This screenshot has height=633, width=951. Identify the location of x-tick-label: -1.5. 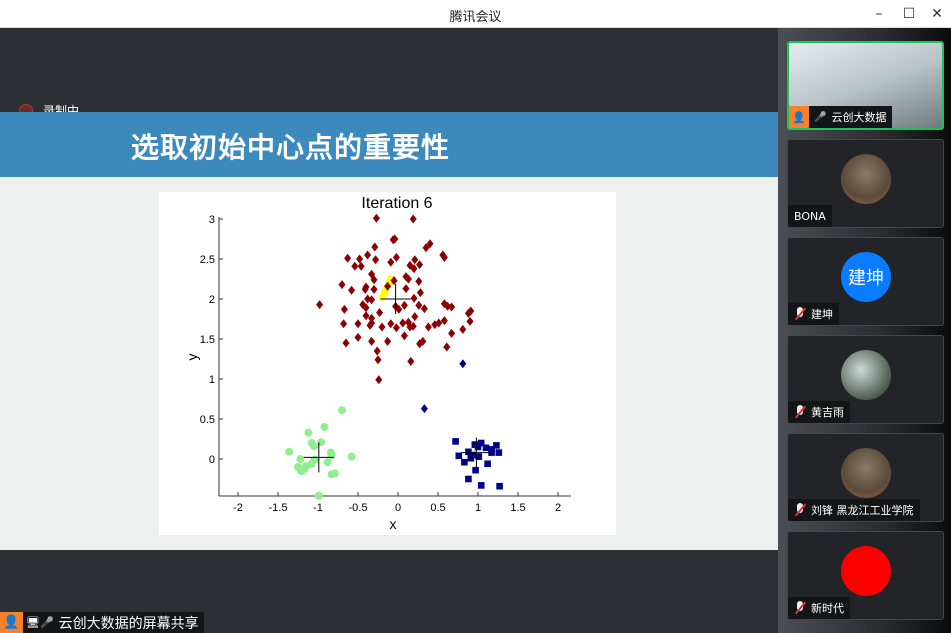
(278, 508).